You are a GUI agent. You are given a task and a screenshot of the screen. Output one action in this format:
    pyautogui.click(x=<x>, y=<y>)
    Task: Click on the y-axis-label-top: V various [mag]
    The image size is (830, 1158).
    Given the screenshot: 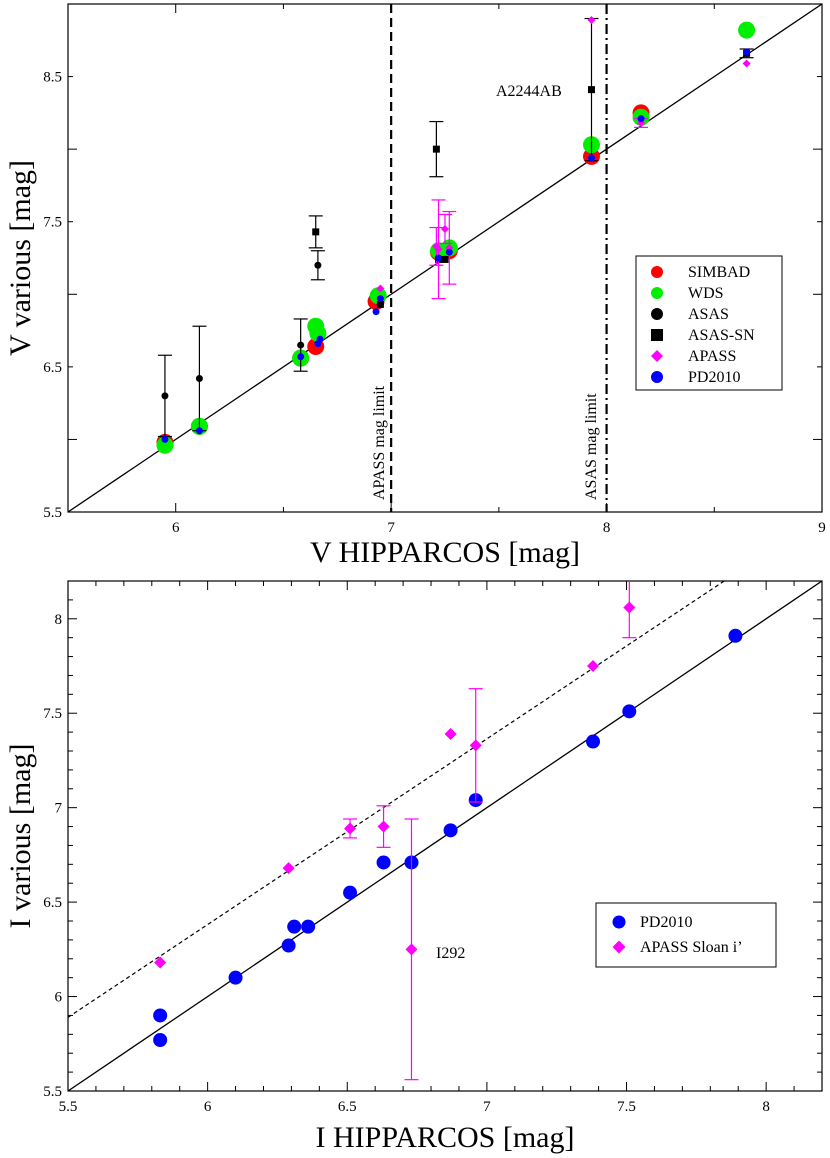 What is the action you would take?
    pyautogui.click(x=20, y=258)
    